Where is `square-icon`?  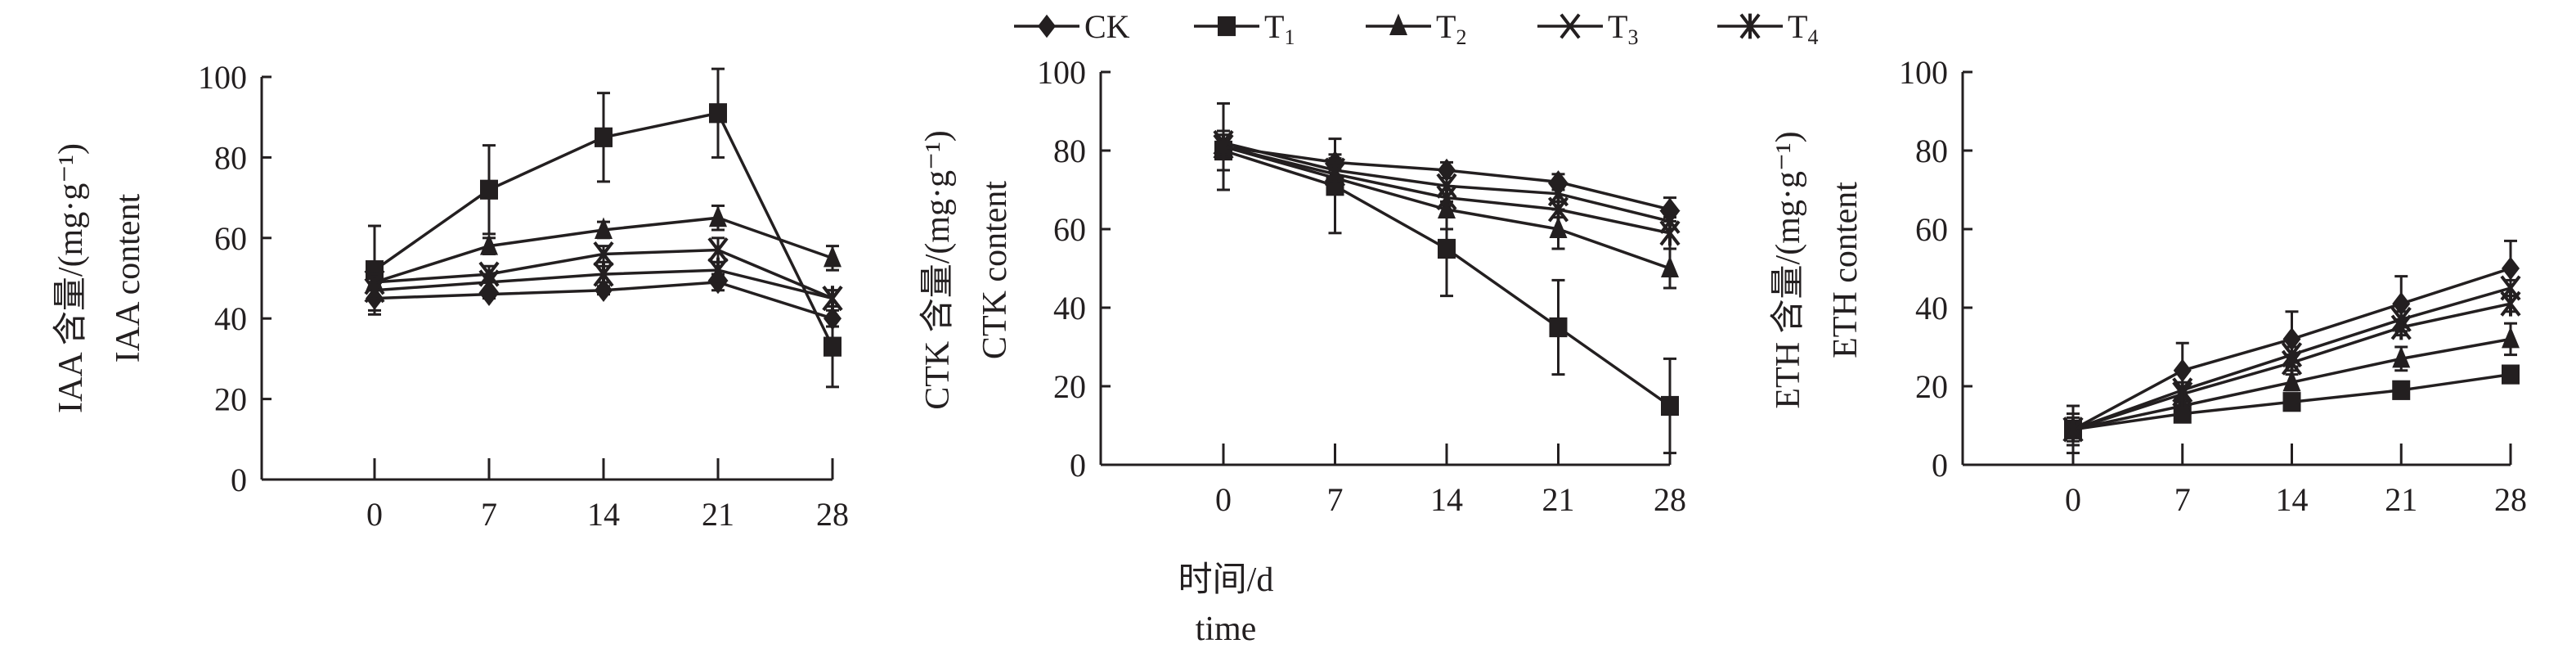 square-icon is located at coordinates (1227, 27).